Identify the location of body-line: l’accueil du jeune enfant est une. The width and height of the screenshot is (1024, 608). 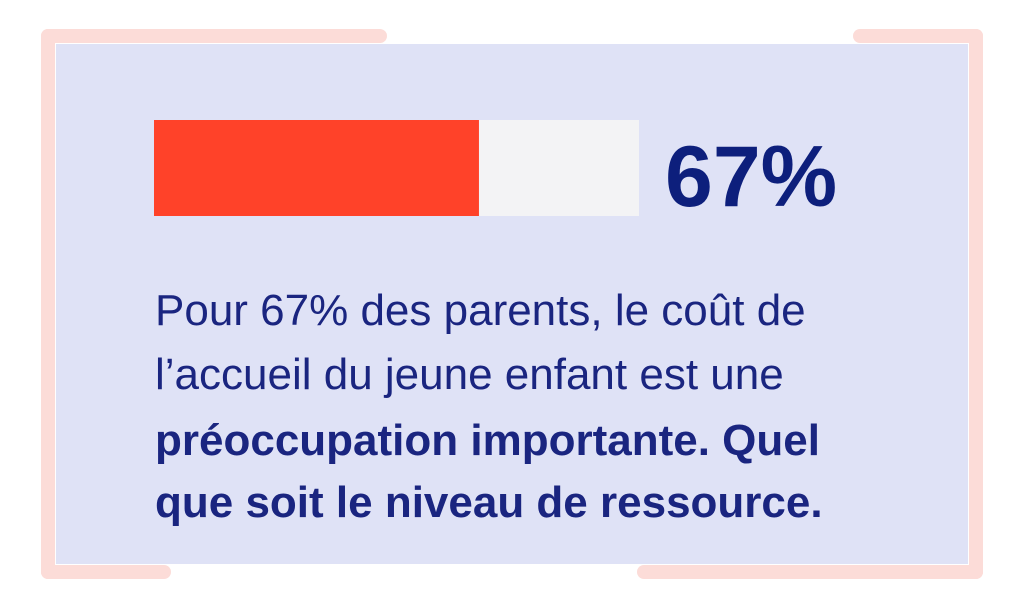
(469, 374).